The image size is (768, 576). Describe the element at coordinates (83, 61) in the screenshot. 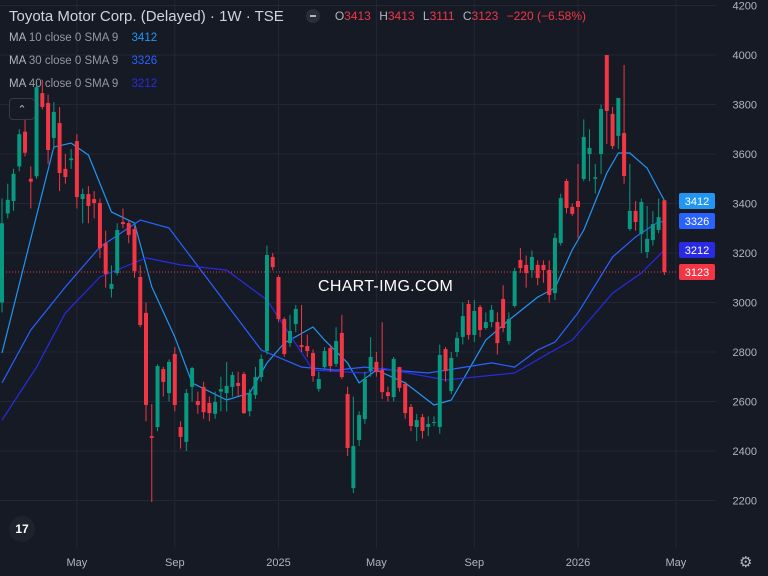

I see `legend-ma-30: MA 30 close 0 SMA 9 3326` at that location.